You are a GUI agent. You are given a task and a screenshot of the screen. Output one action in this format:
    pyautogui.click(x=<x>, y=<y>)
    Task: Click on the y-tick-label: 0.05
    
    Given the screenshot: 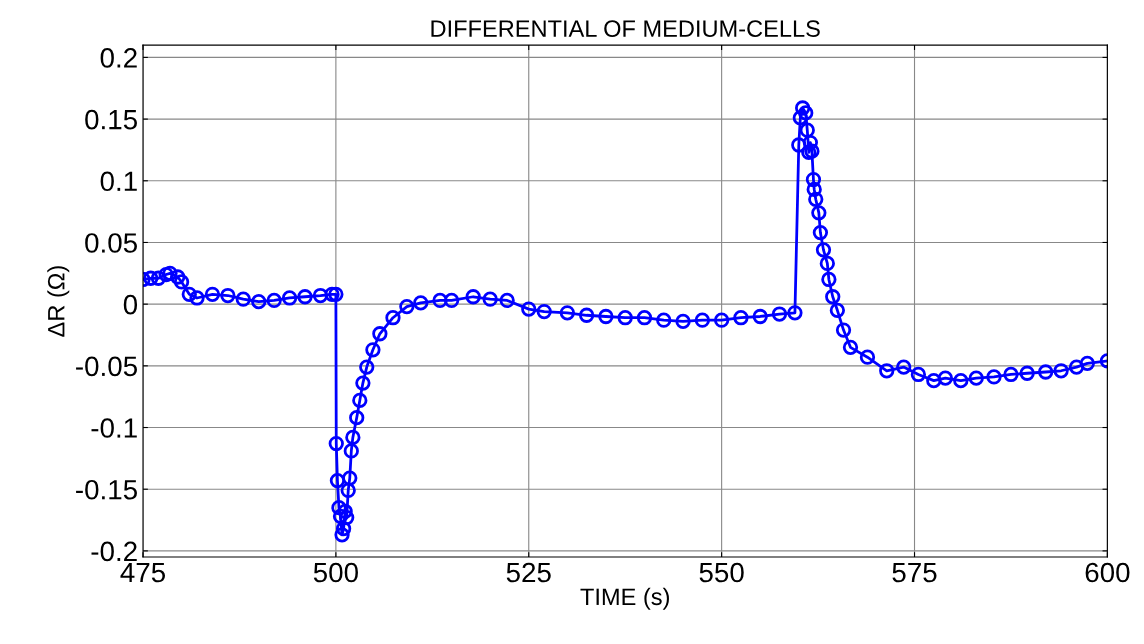 What is the action you would take?
    pyautogui.click(x=111, y=243)
    